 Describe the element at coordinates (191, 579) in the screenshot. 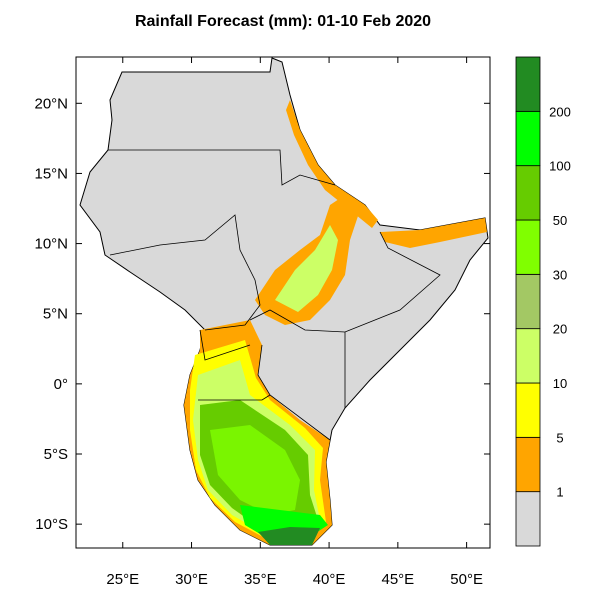

I see `x-tick-label: 30°E` at that location.